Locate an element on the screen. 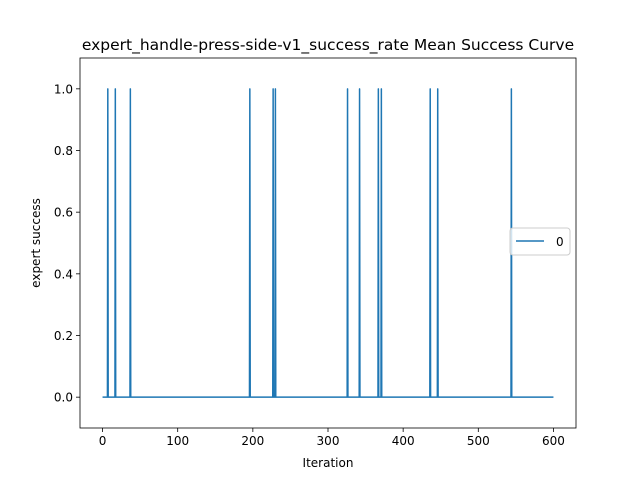  x-tick-label: 300 is located at coordinates (328, 441).